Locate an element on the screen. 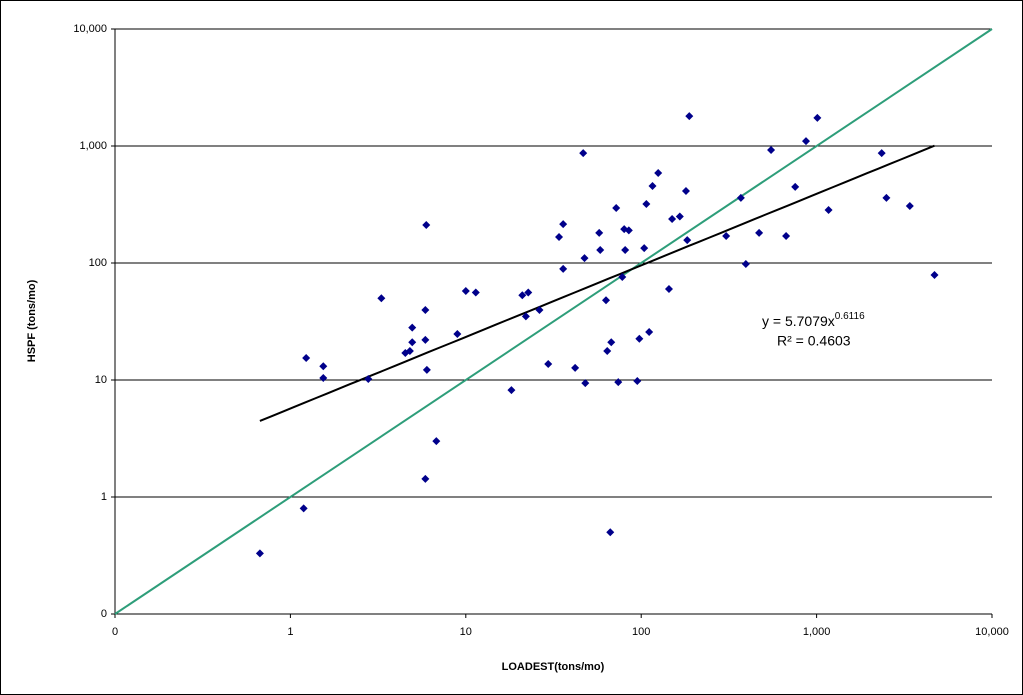  x-tick-label: 10 is located at coordinates (466, 632).